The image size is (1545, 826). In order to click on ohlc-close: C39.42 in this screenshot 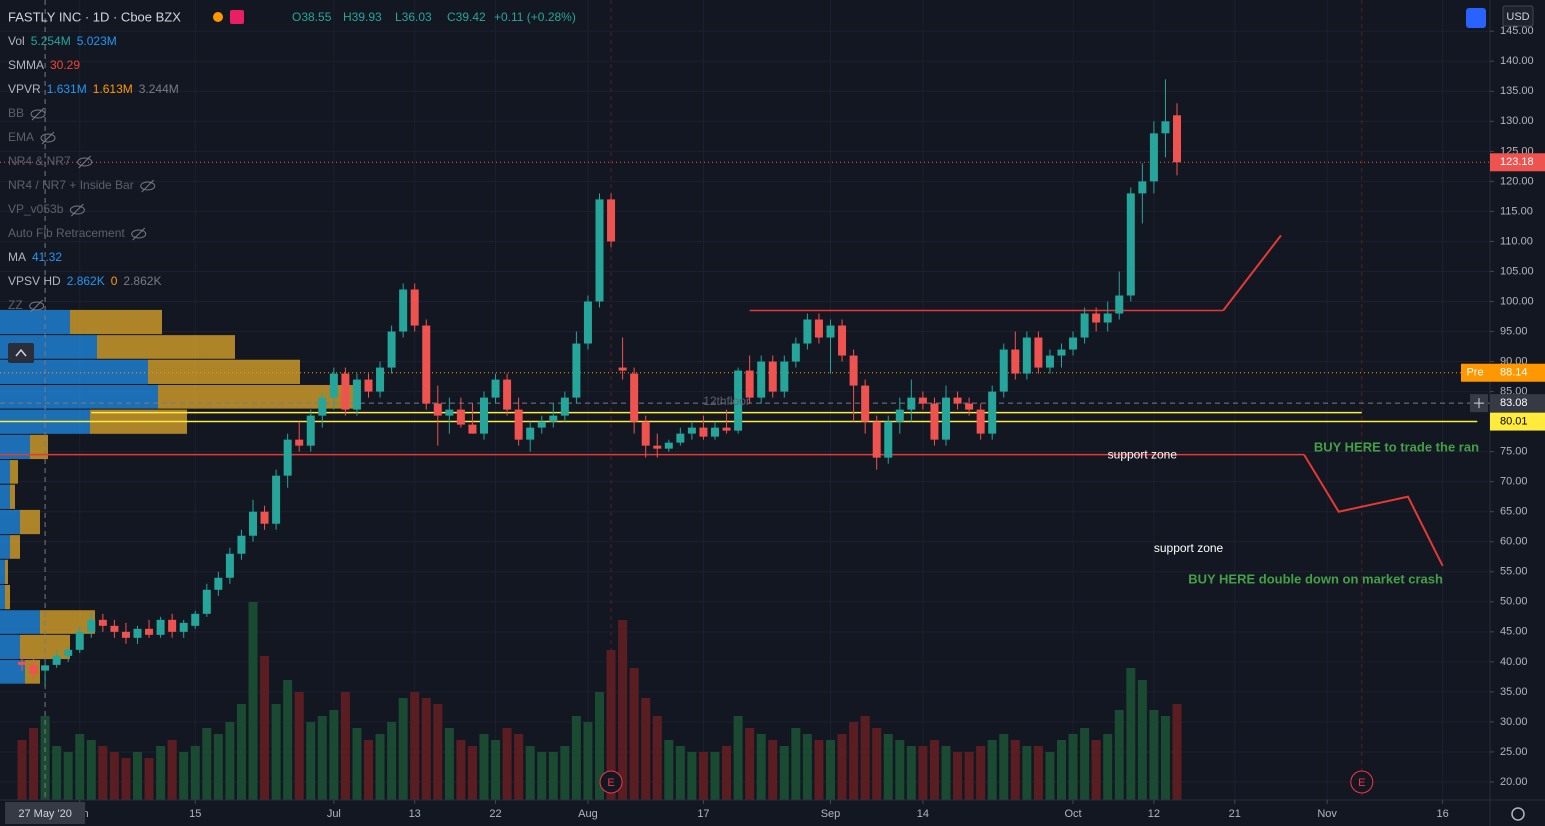, I will do `click(466, 17)`.